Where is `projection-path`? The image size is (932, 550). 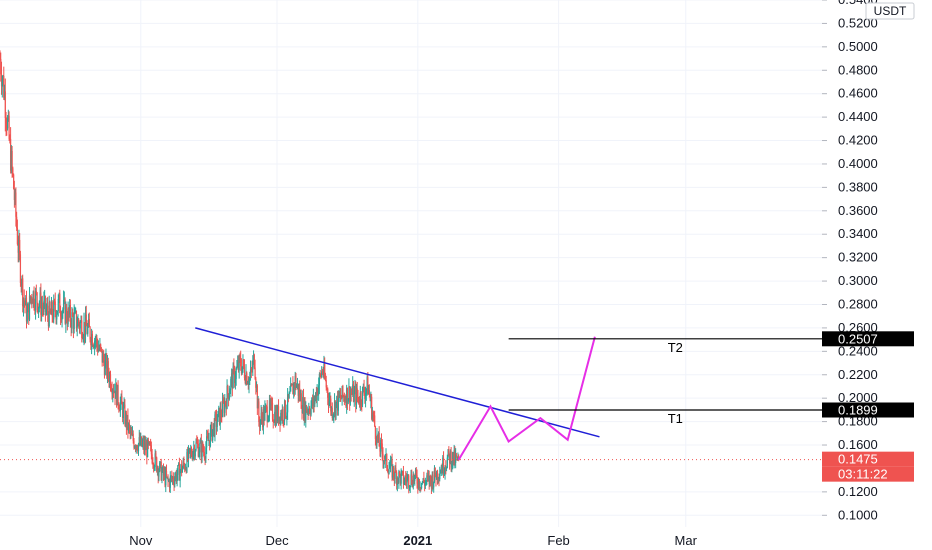 projection-path is located at coordinates (526, 398).